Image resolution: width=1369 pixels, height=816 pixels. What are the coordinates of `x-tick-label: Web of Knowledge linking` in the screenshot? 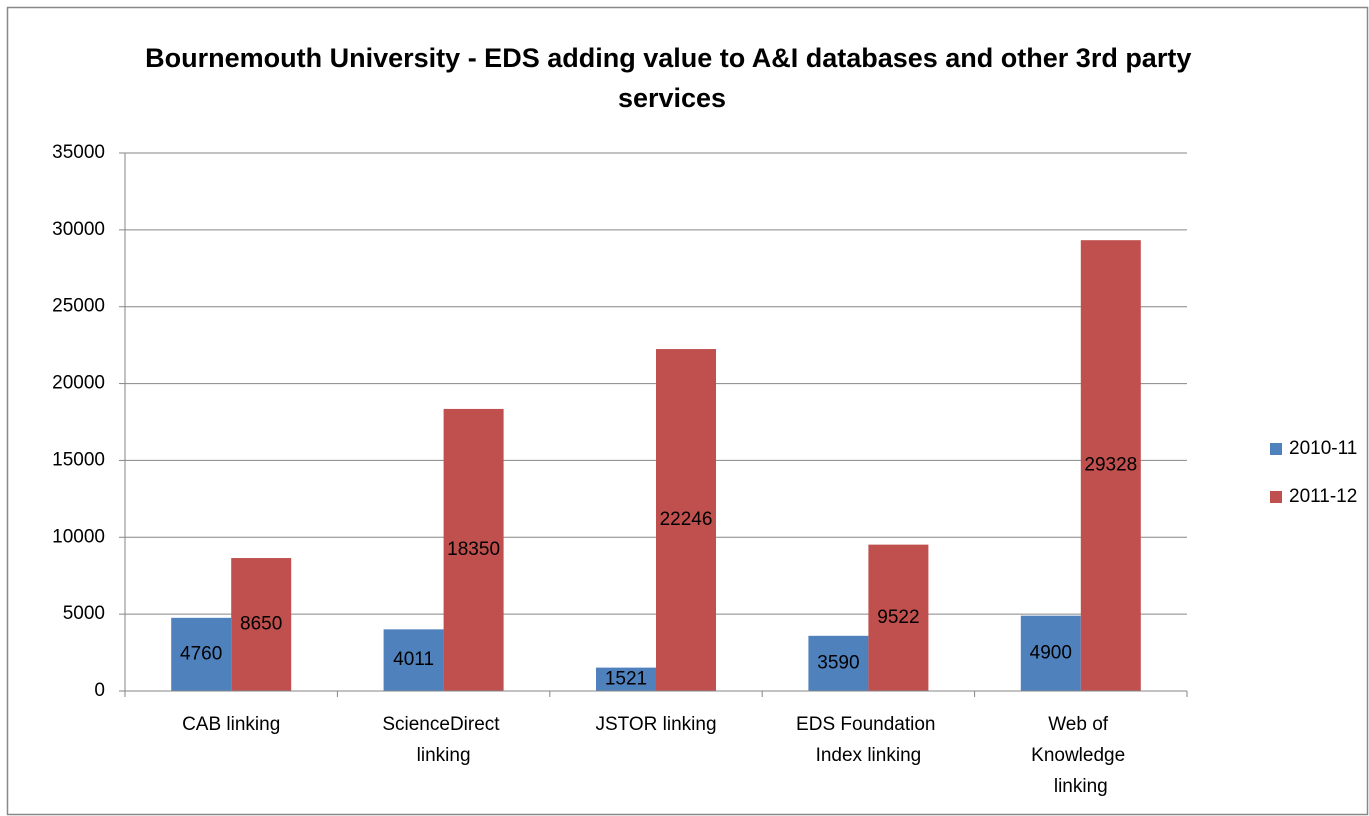 It's located at (1080, 755).